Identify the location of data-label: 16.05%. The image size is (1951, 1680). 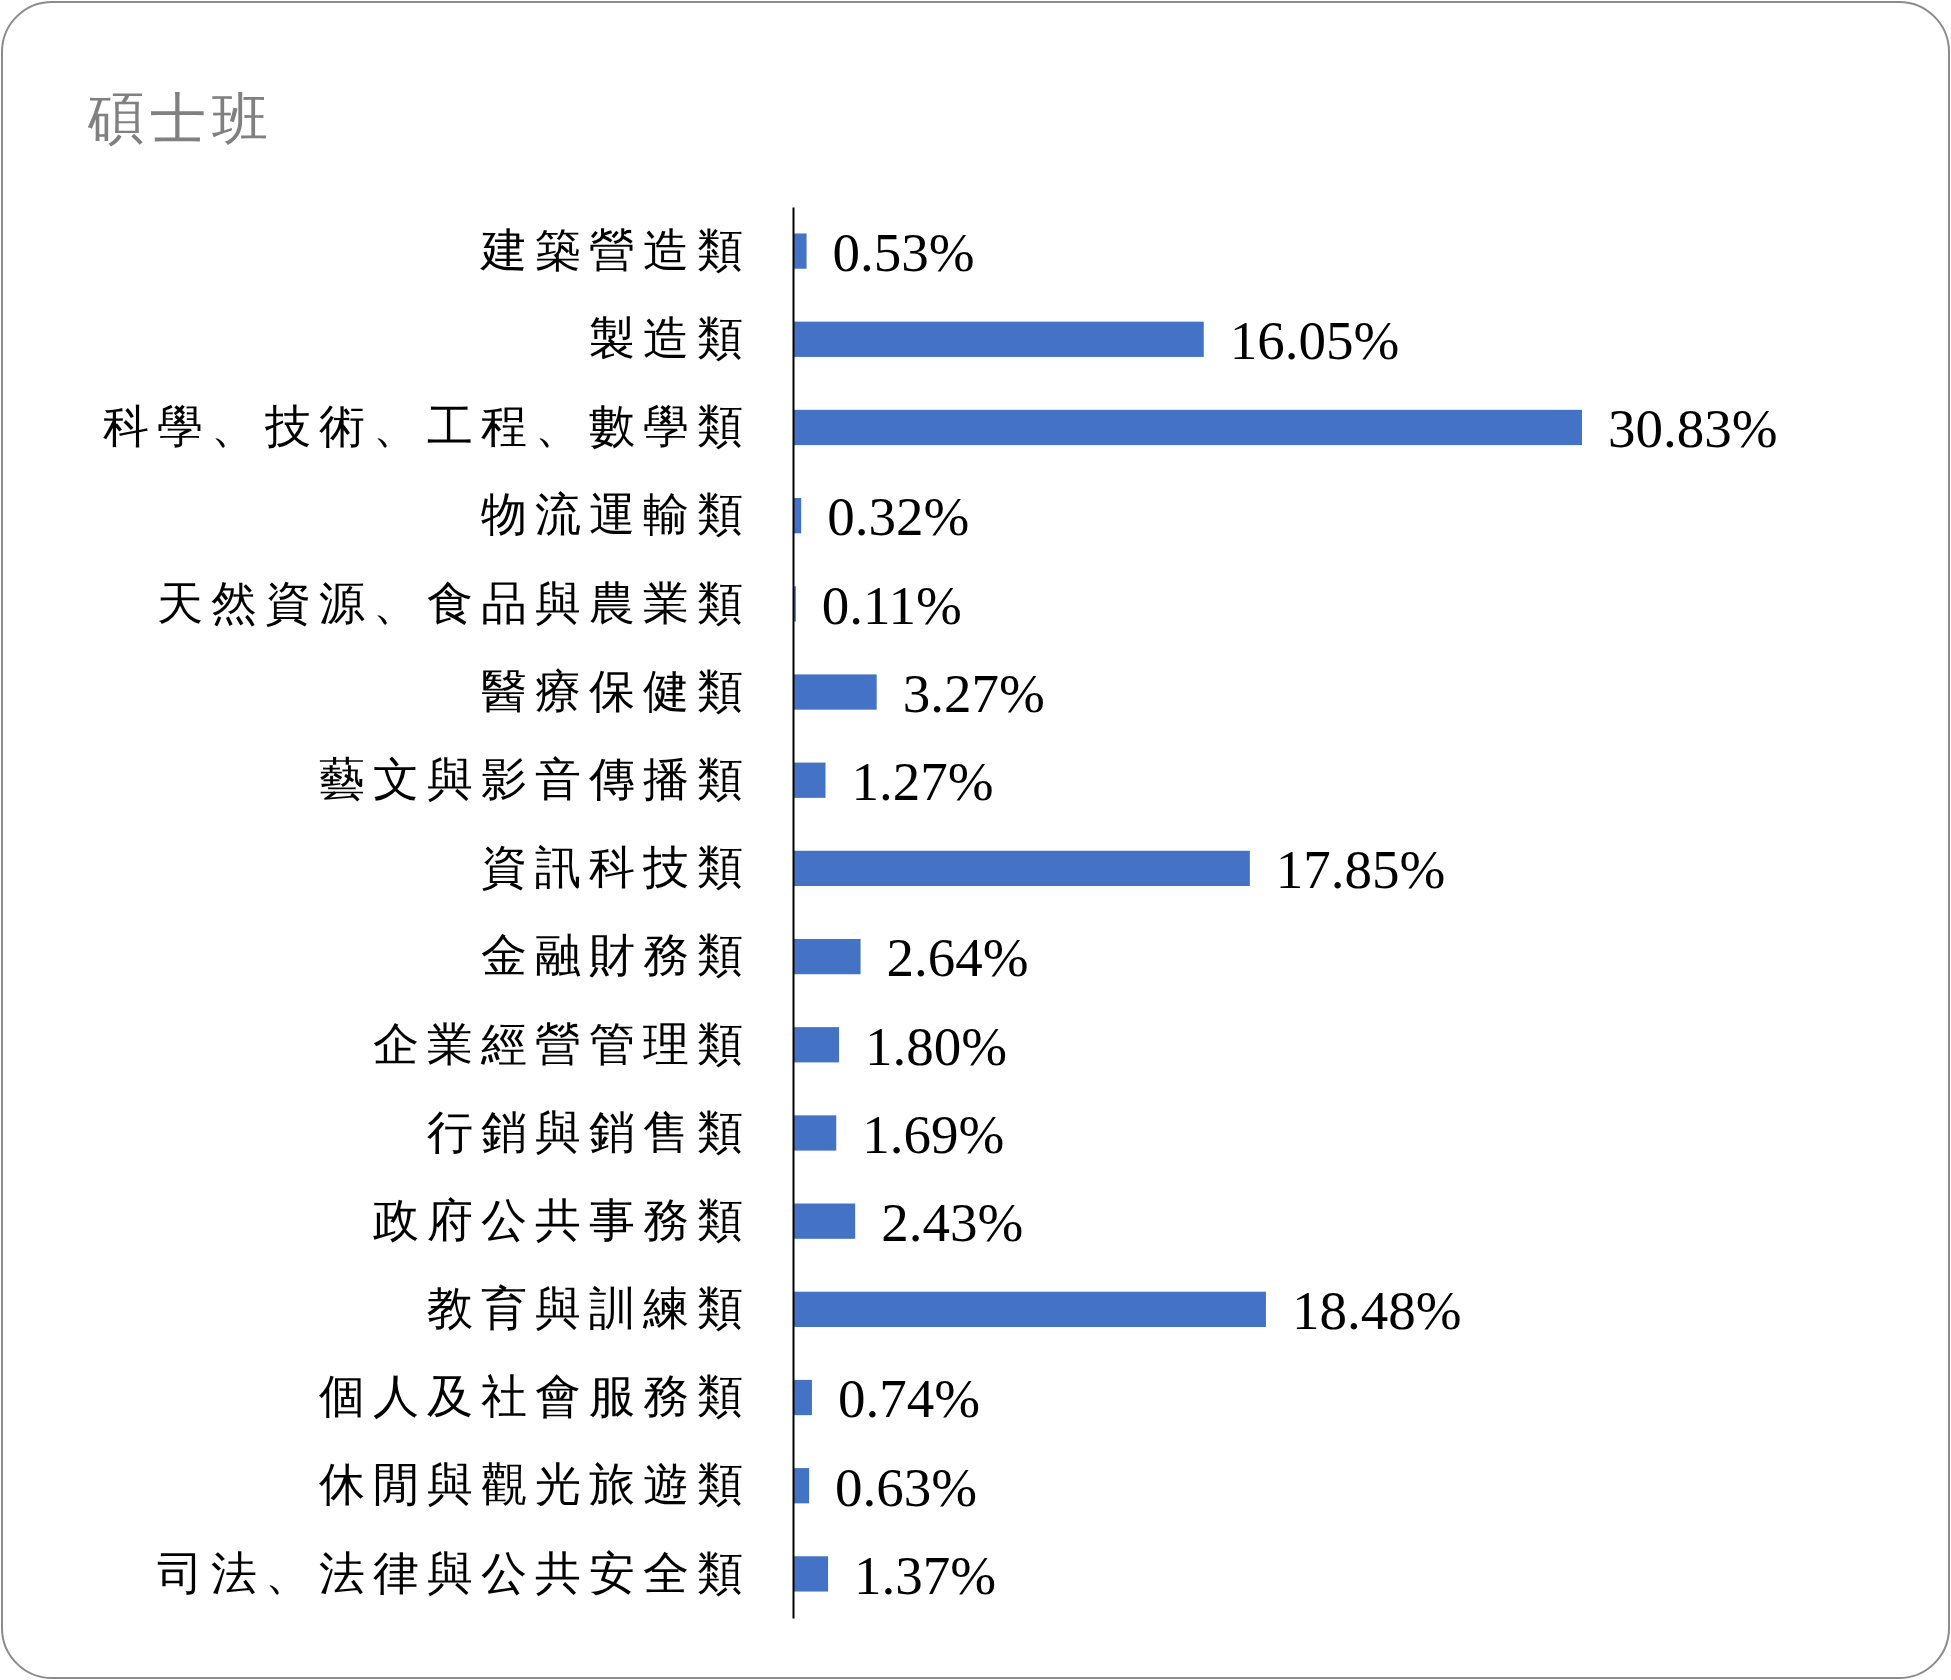
(1314, 341).